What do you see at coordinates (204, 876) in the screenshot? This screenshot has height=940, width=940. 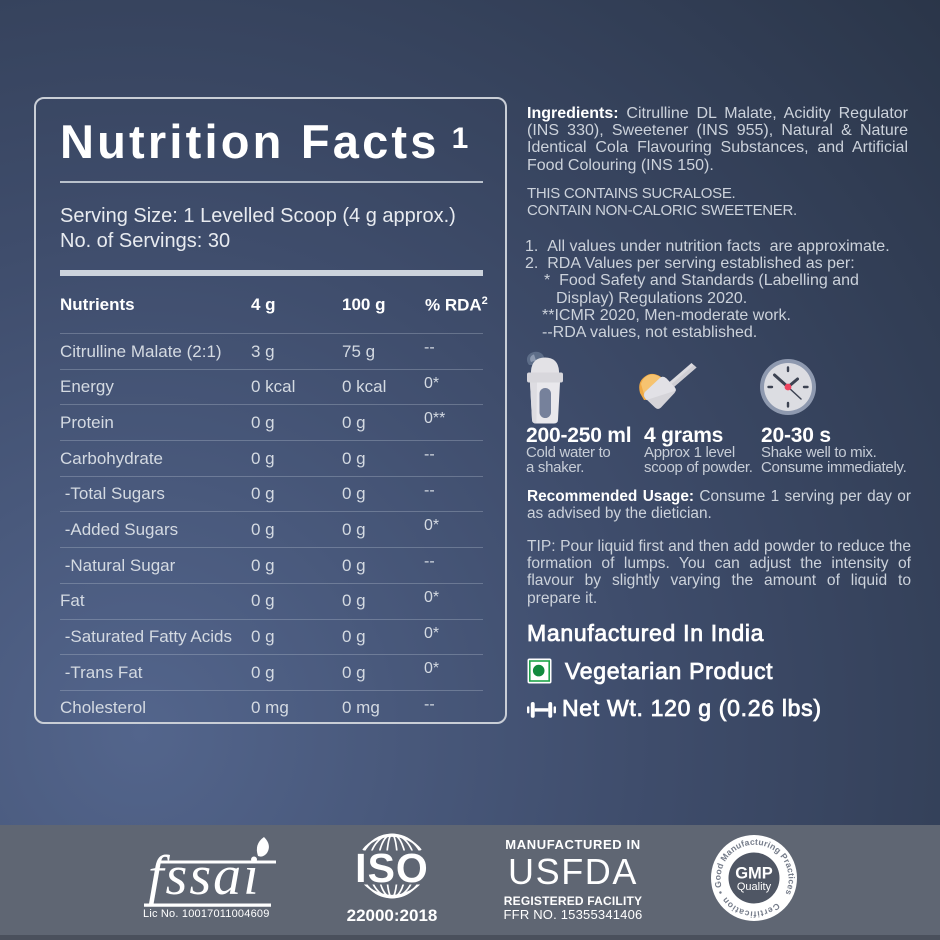 I see `svg-text: fssai` at bounding box center [204, 876].